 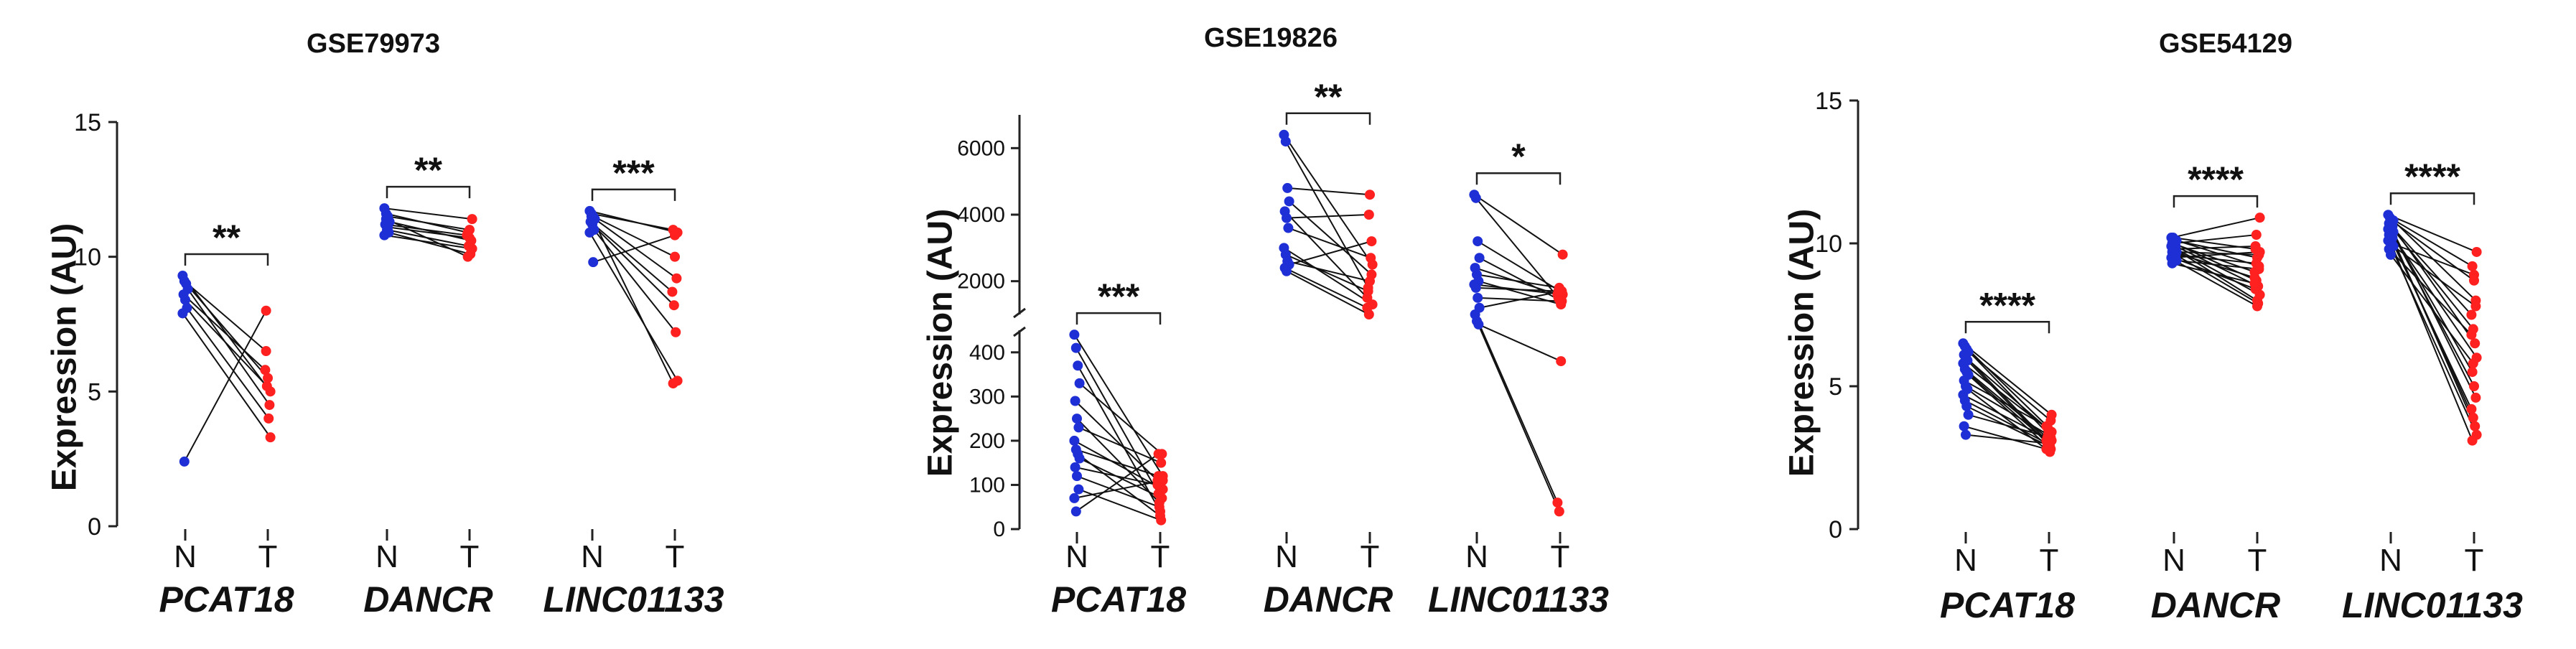 I want to click on y-tick-label: 300, so click(x=987, y=396).